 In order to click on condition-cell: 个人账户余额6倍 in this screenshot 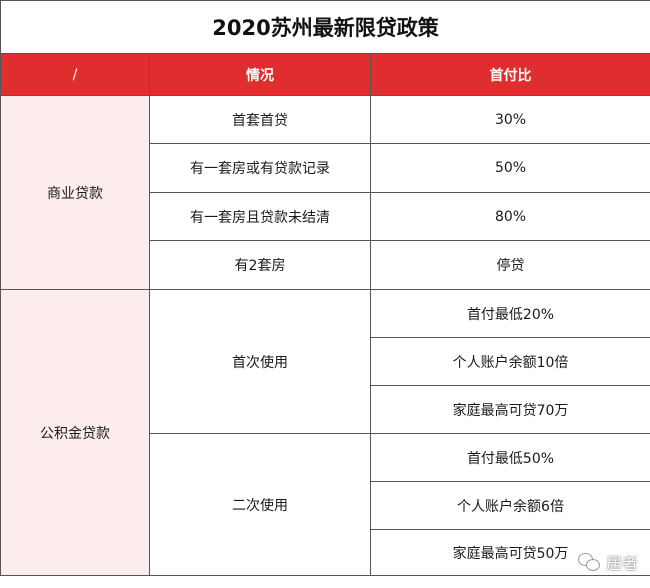, I will do `click(509, 505)`.